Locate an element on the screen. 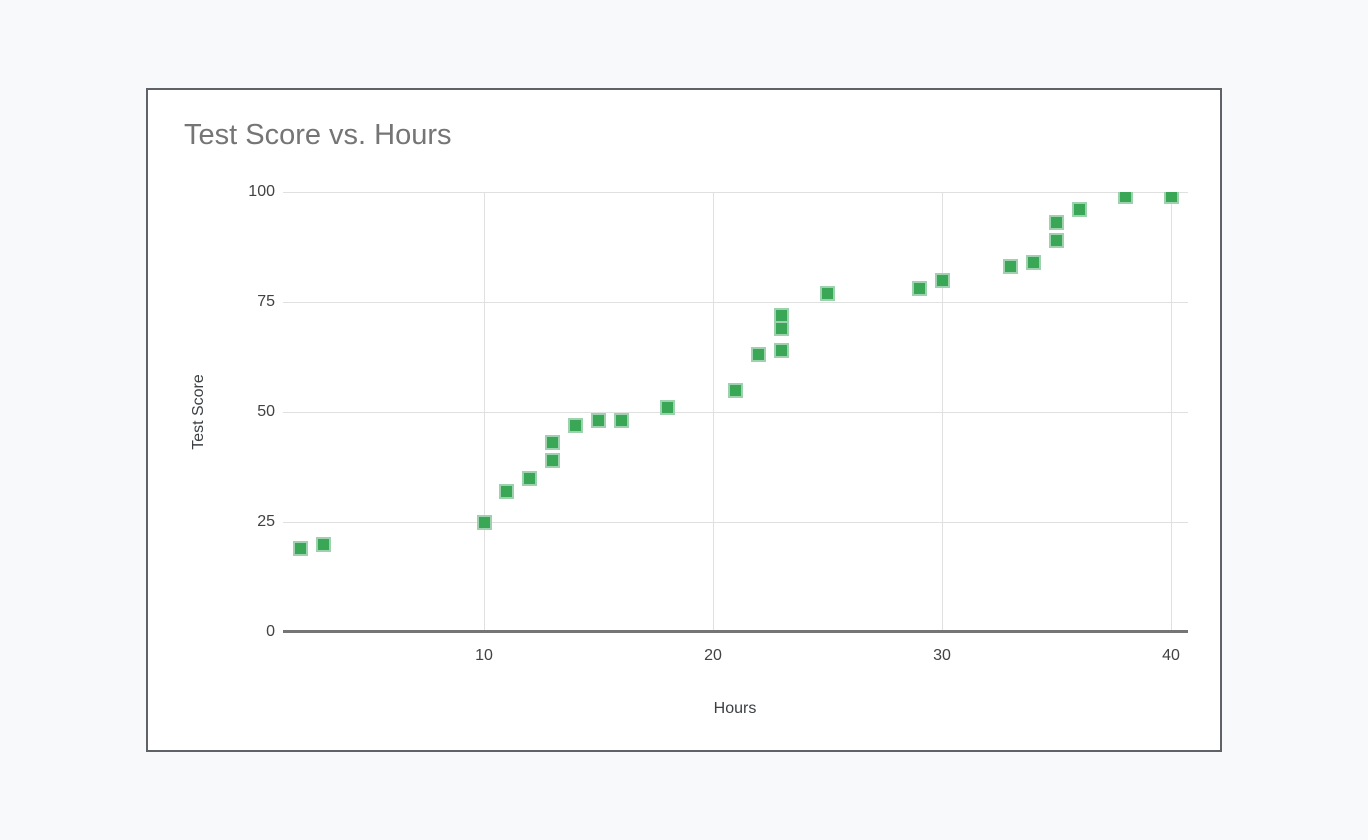 The image size is (1368, 840). x-tick-label: 40 is located at coordinates (1171, 655).